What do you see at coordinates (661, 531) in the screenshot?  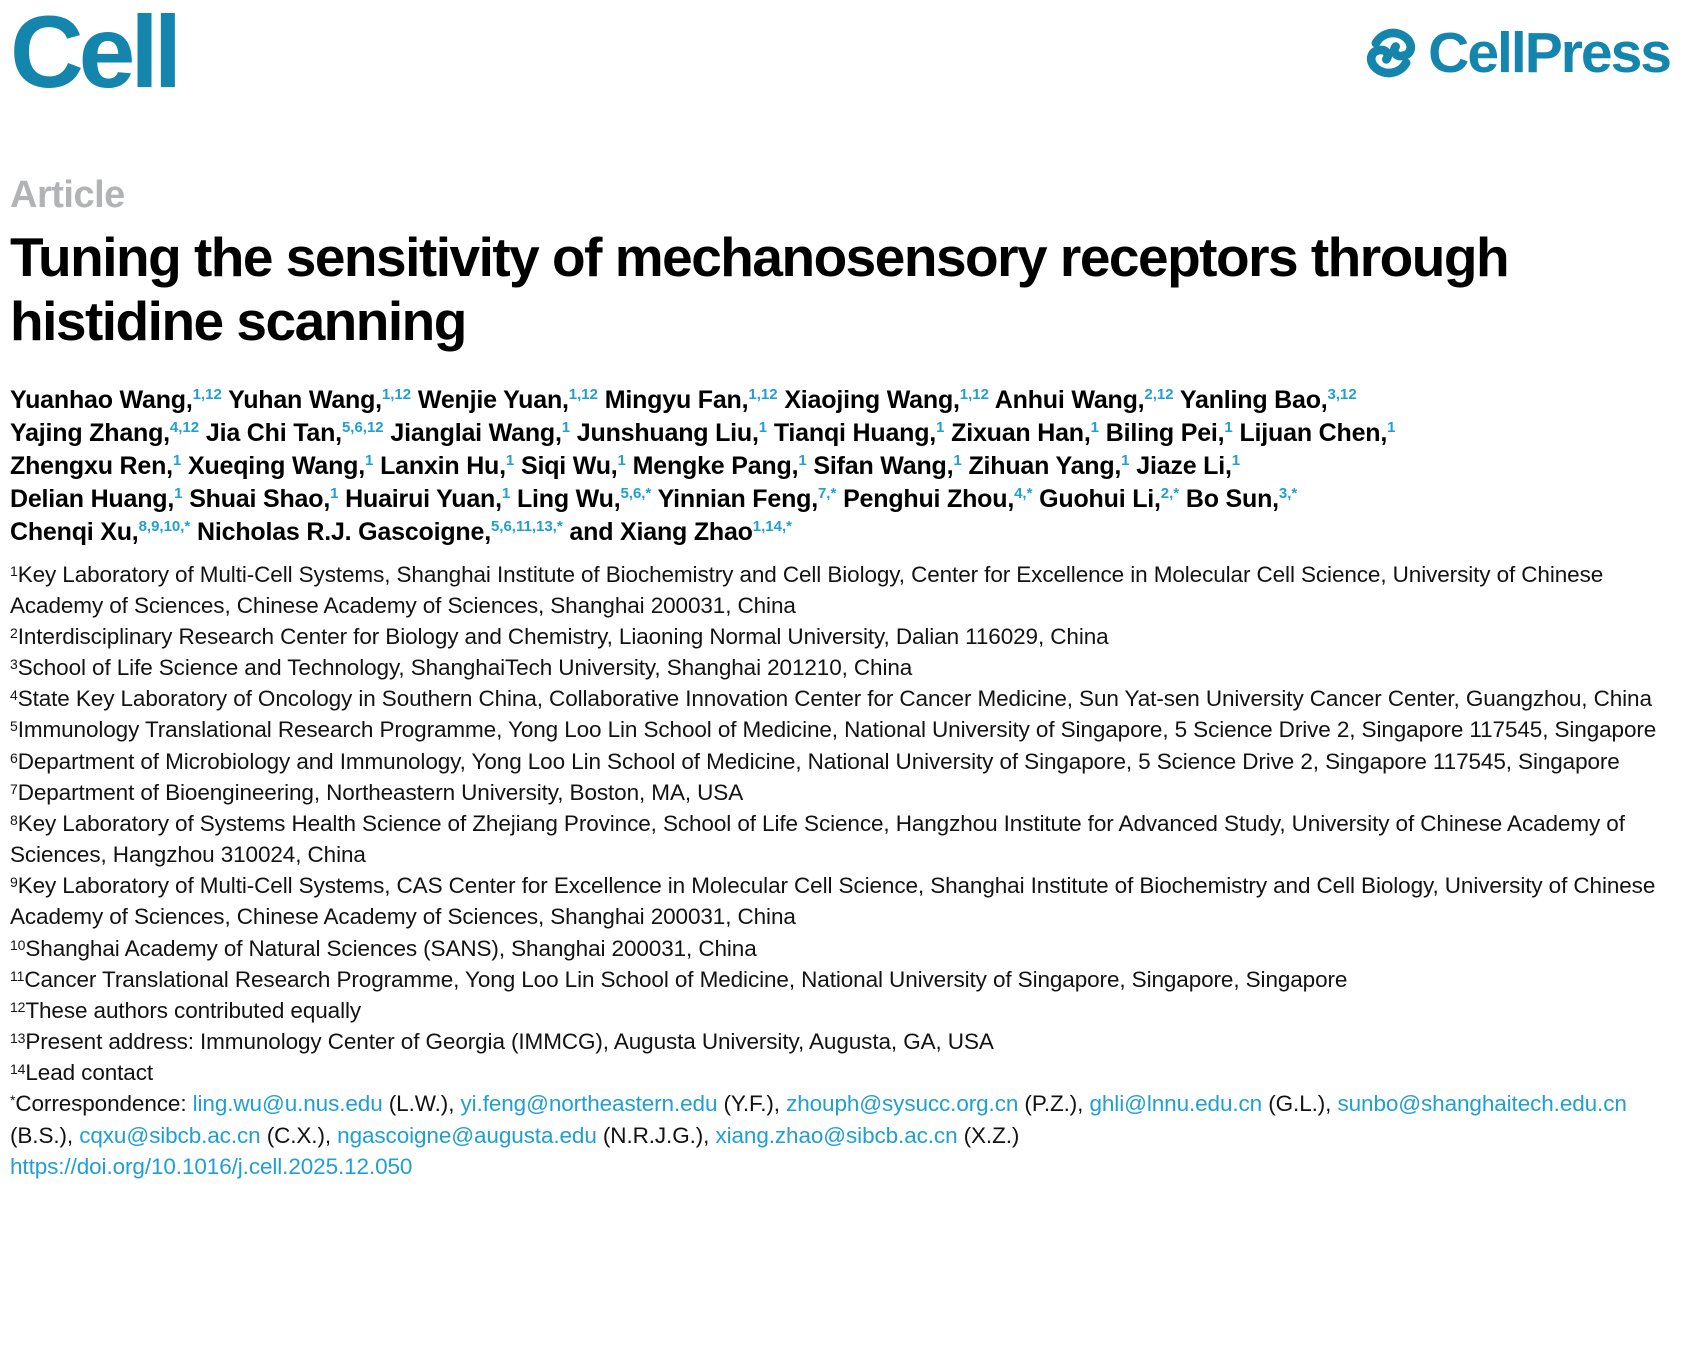 I see `author-name: and Xiang Zhao` at bounding box center [661, 531].